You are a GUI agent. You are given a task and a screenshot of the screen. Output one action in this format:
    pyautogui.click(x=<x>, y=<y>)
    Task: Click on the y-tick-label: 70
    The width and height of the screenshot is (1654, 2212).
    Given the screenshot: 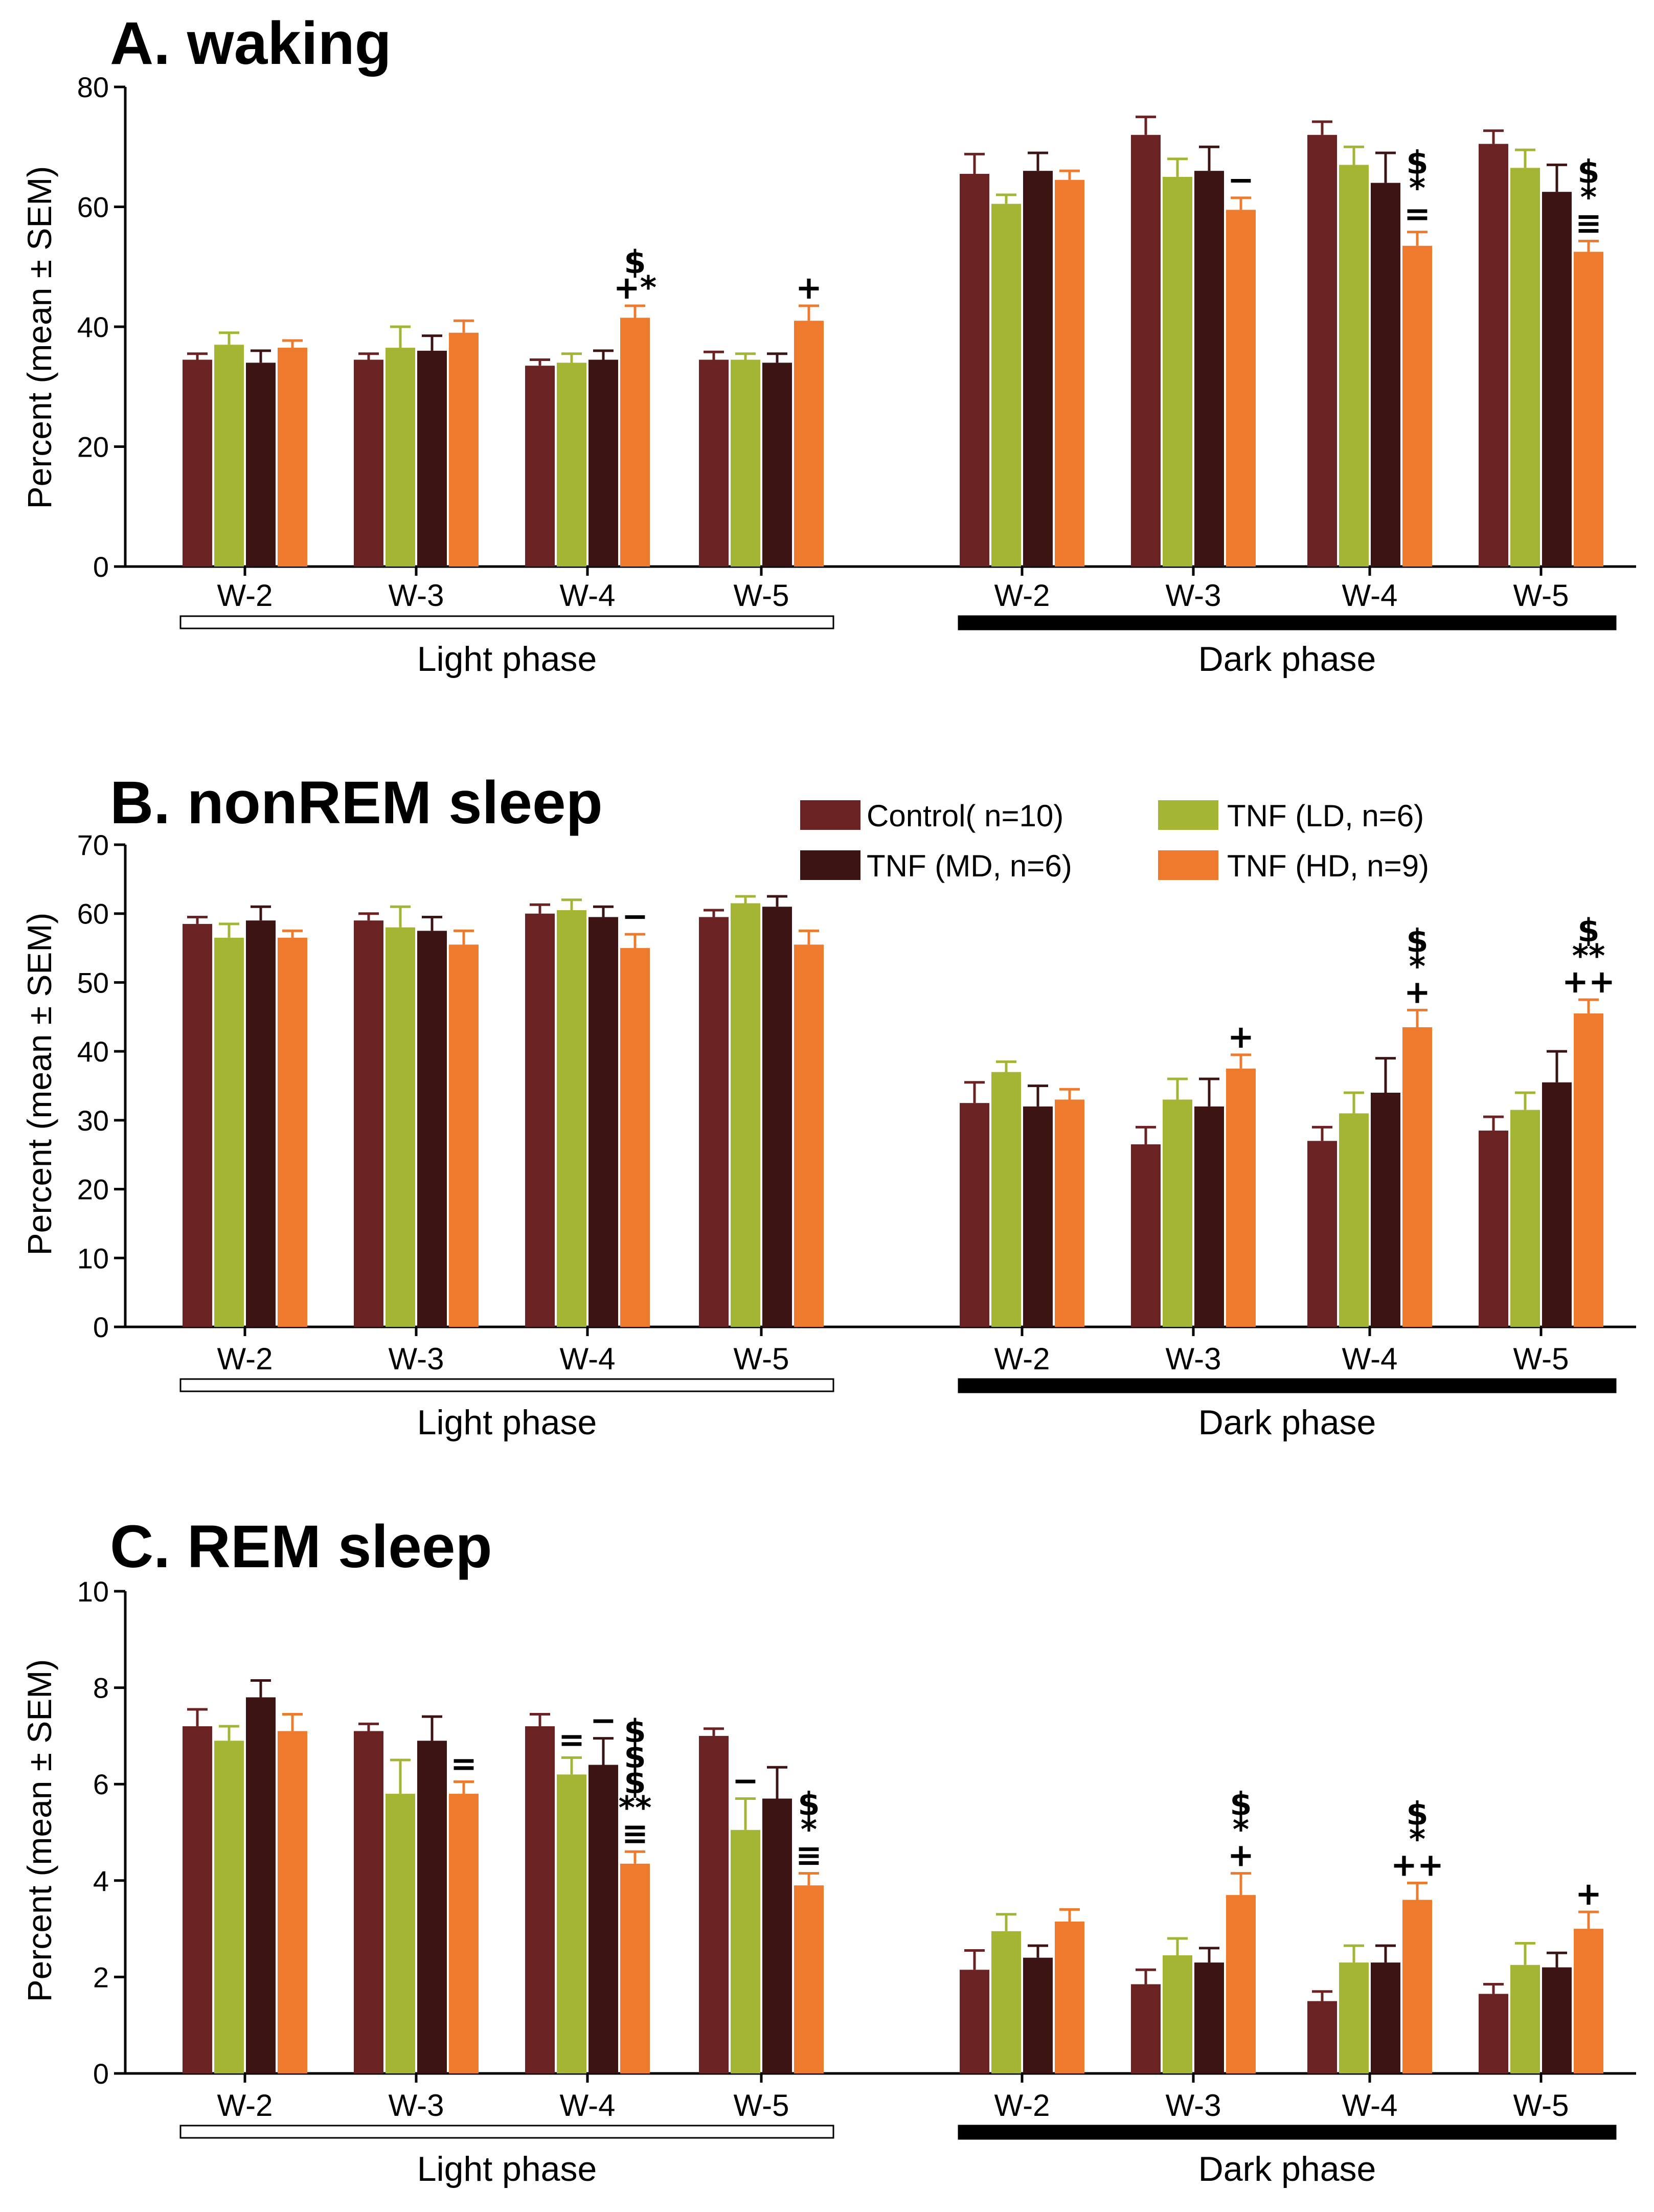 What is the action you would take?
    pyautogui.click(x=93, y=845)
    